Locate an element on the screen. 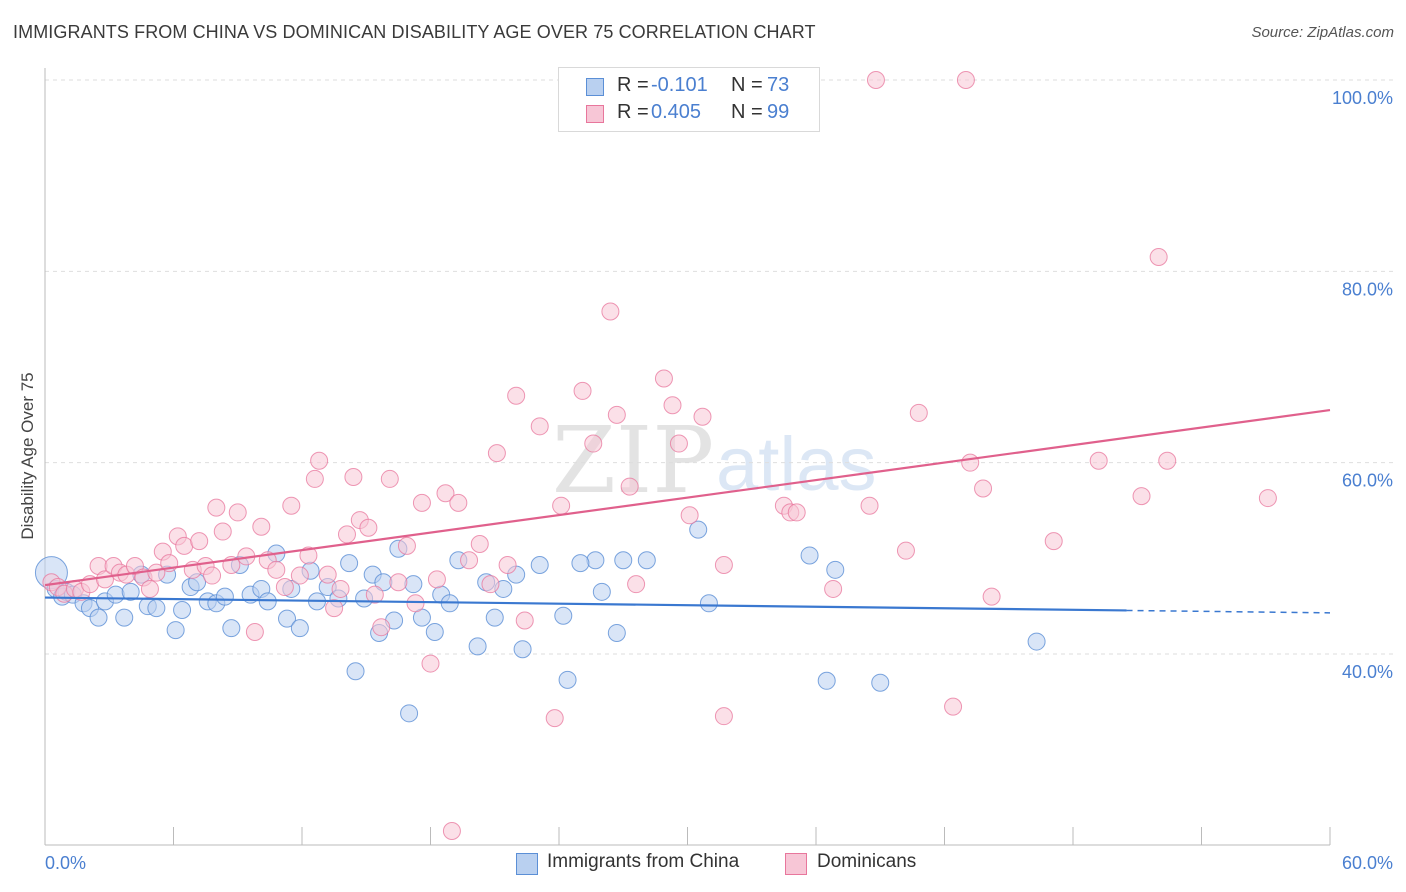  legend-n-value-dominican: 99 is located at coordinates (778, 112).